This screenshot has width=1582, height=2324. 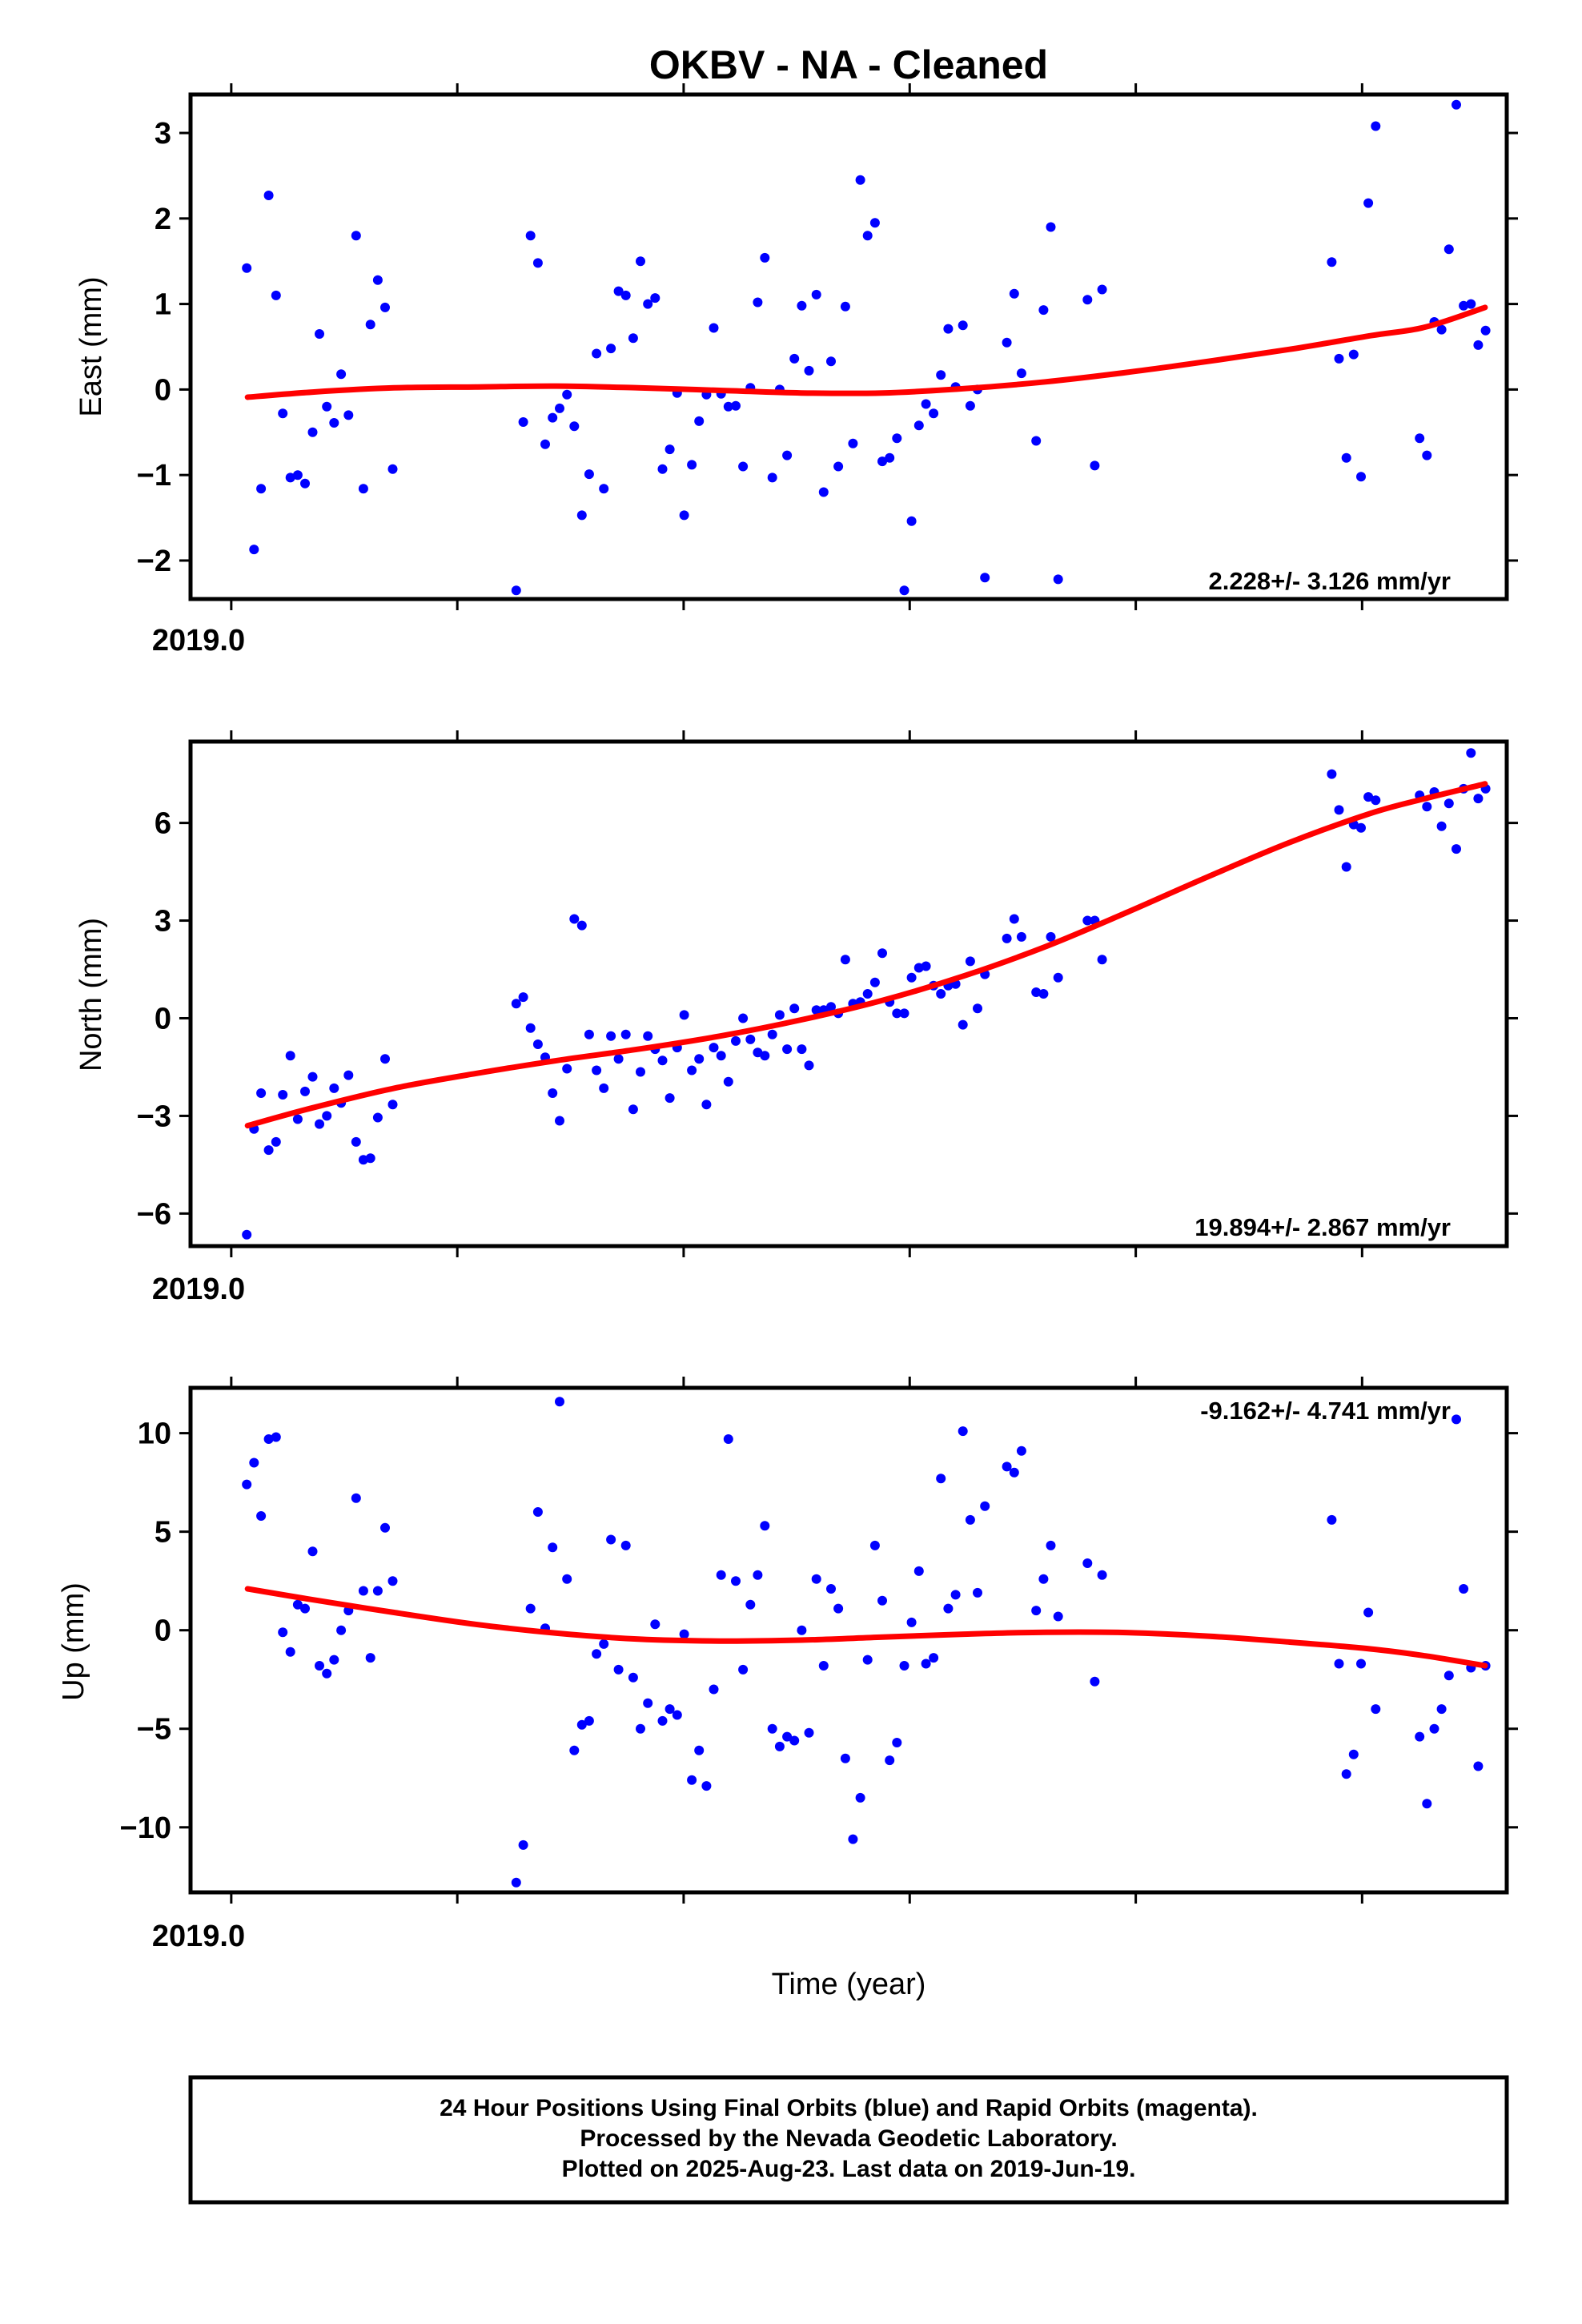 I want to click on up-y-tick-label: −10, so click(x=145, y=1828).